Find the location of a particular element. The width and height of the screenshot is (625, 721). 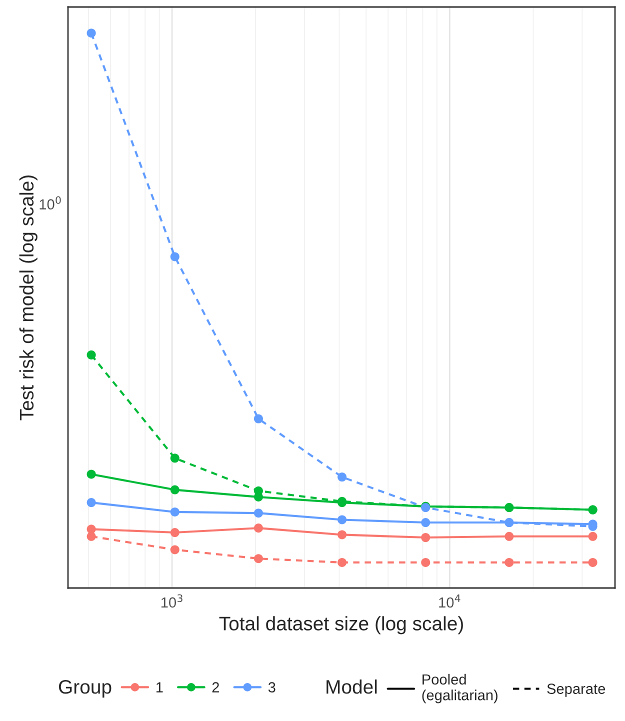

legend-title: Group is located at coordinates (85, 689).